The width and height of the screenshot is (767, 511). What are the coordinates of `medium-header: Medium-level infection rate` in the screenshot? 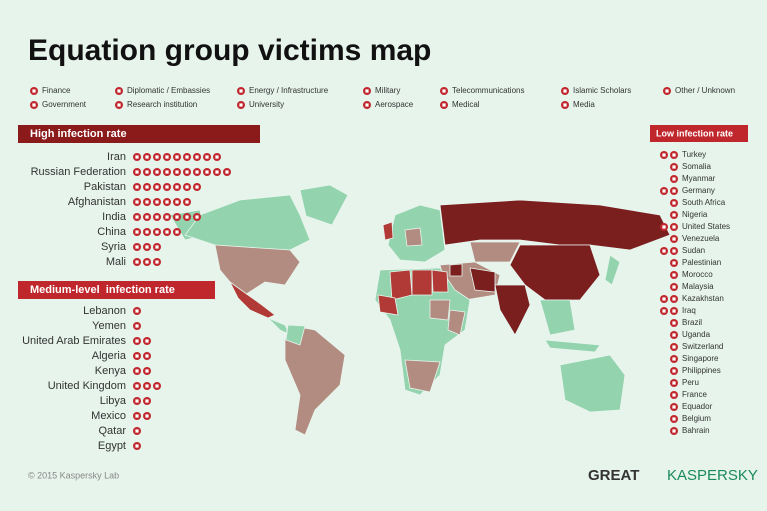 It's located at (102, 290).